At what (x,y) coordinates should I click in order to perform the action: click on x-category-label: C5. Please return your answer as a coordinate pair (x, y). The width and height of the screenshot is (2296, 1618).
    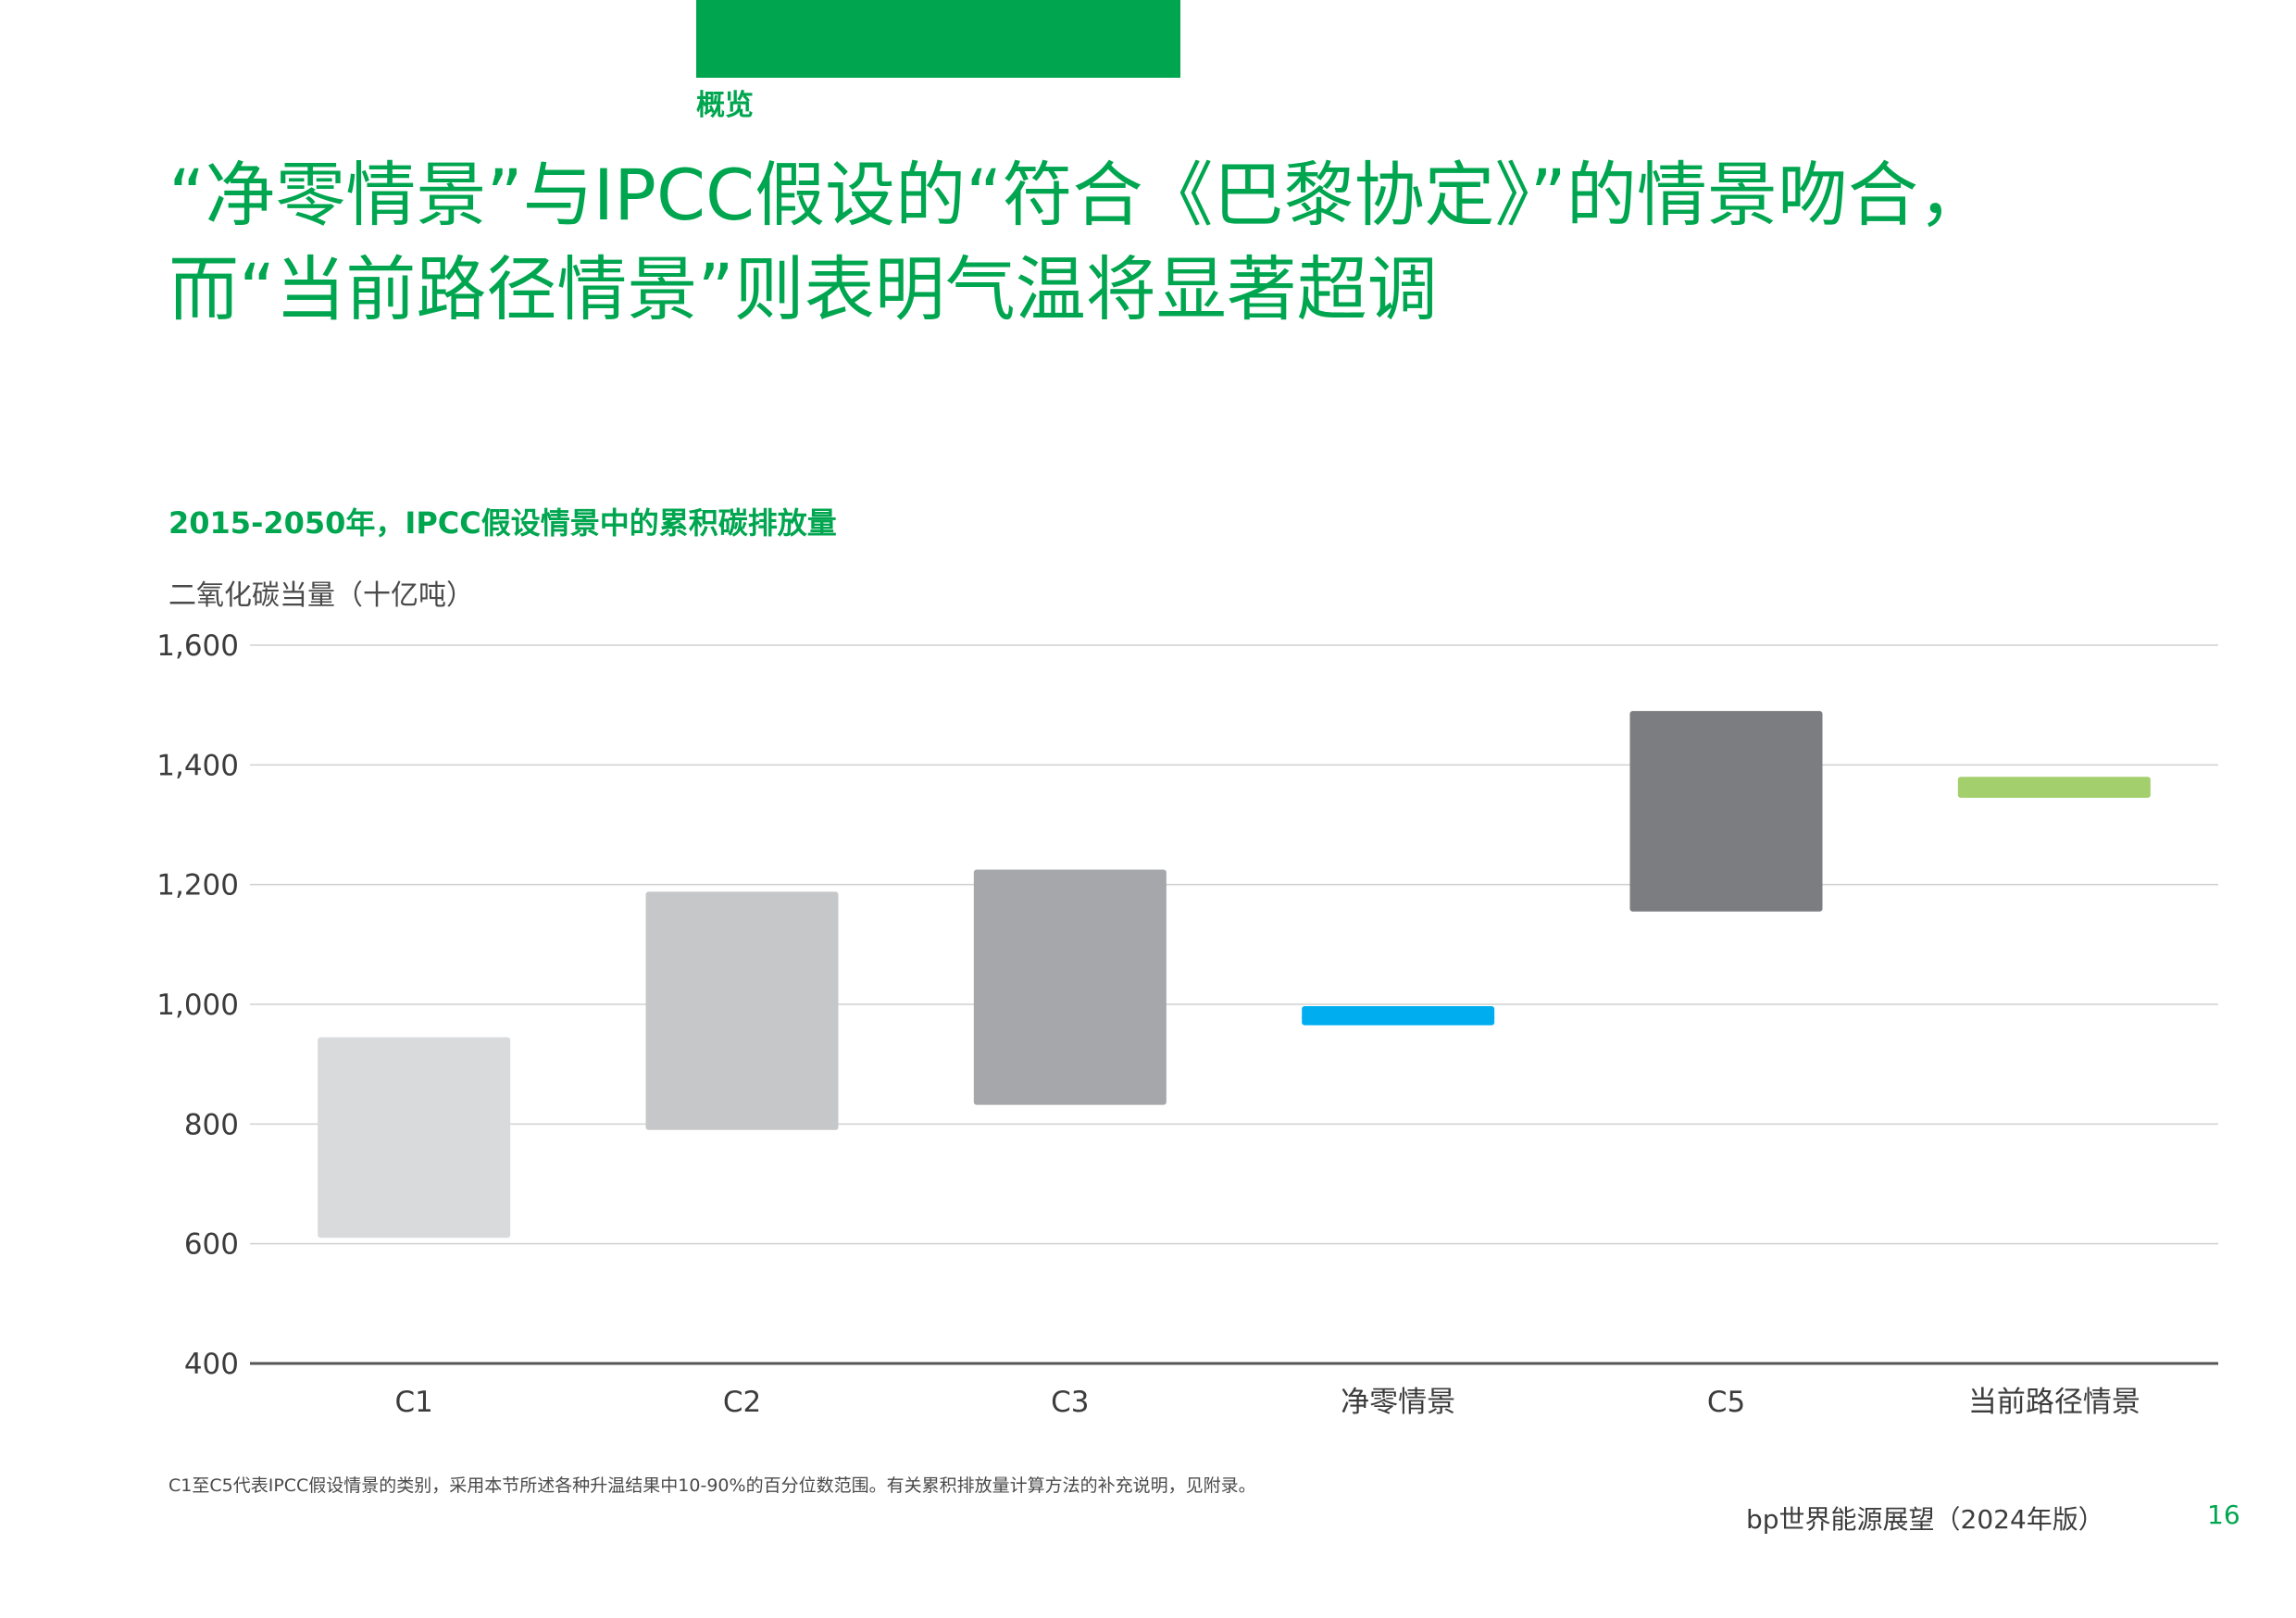
    Looking at the image, I should click on (1726, 1402).